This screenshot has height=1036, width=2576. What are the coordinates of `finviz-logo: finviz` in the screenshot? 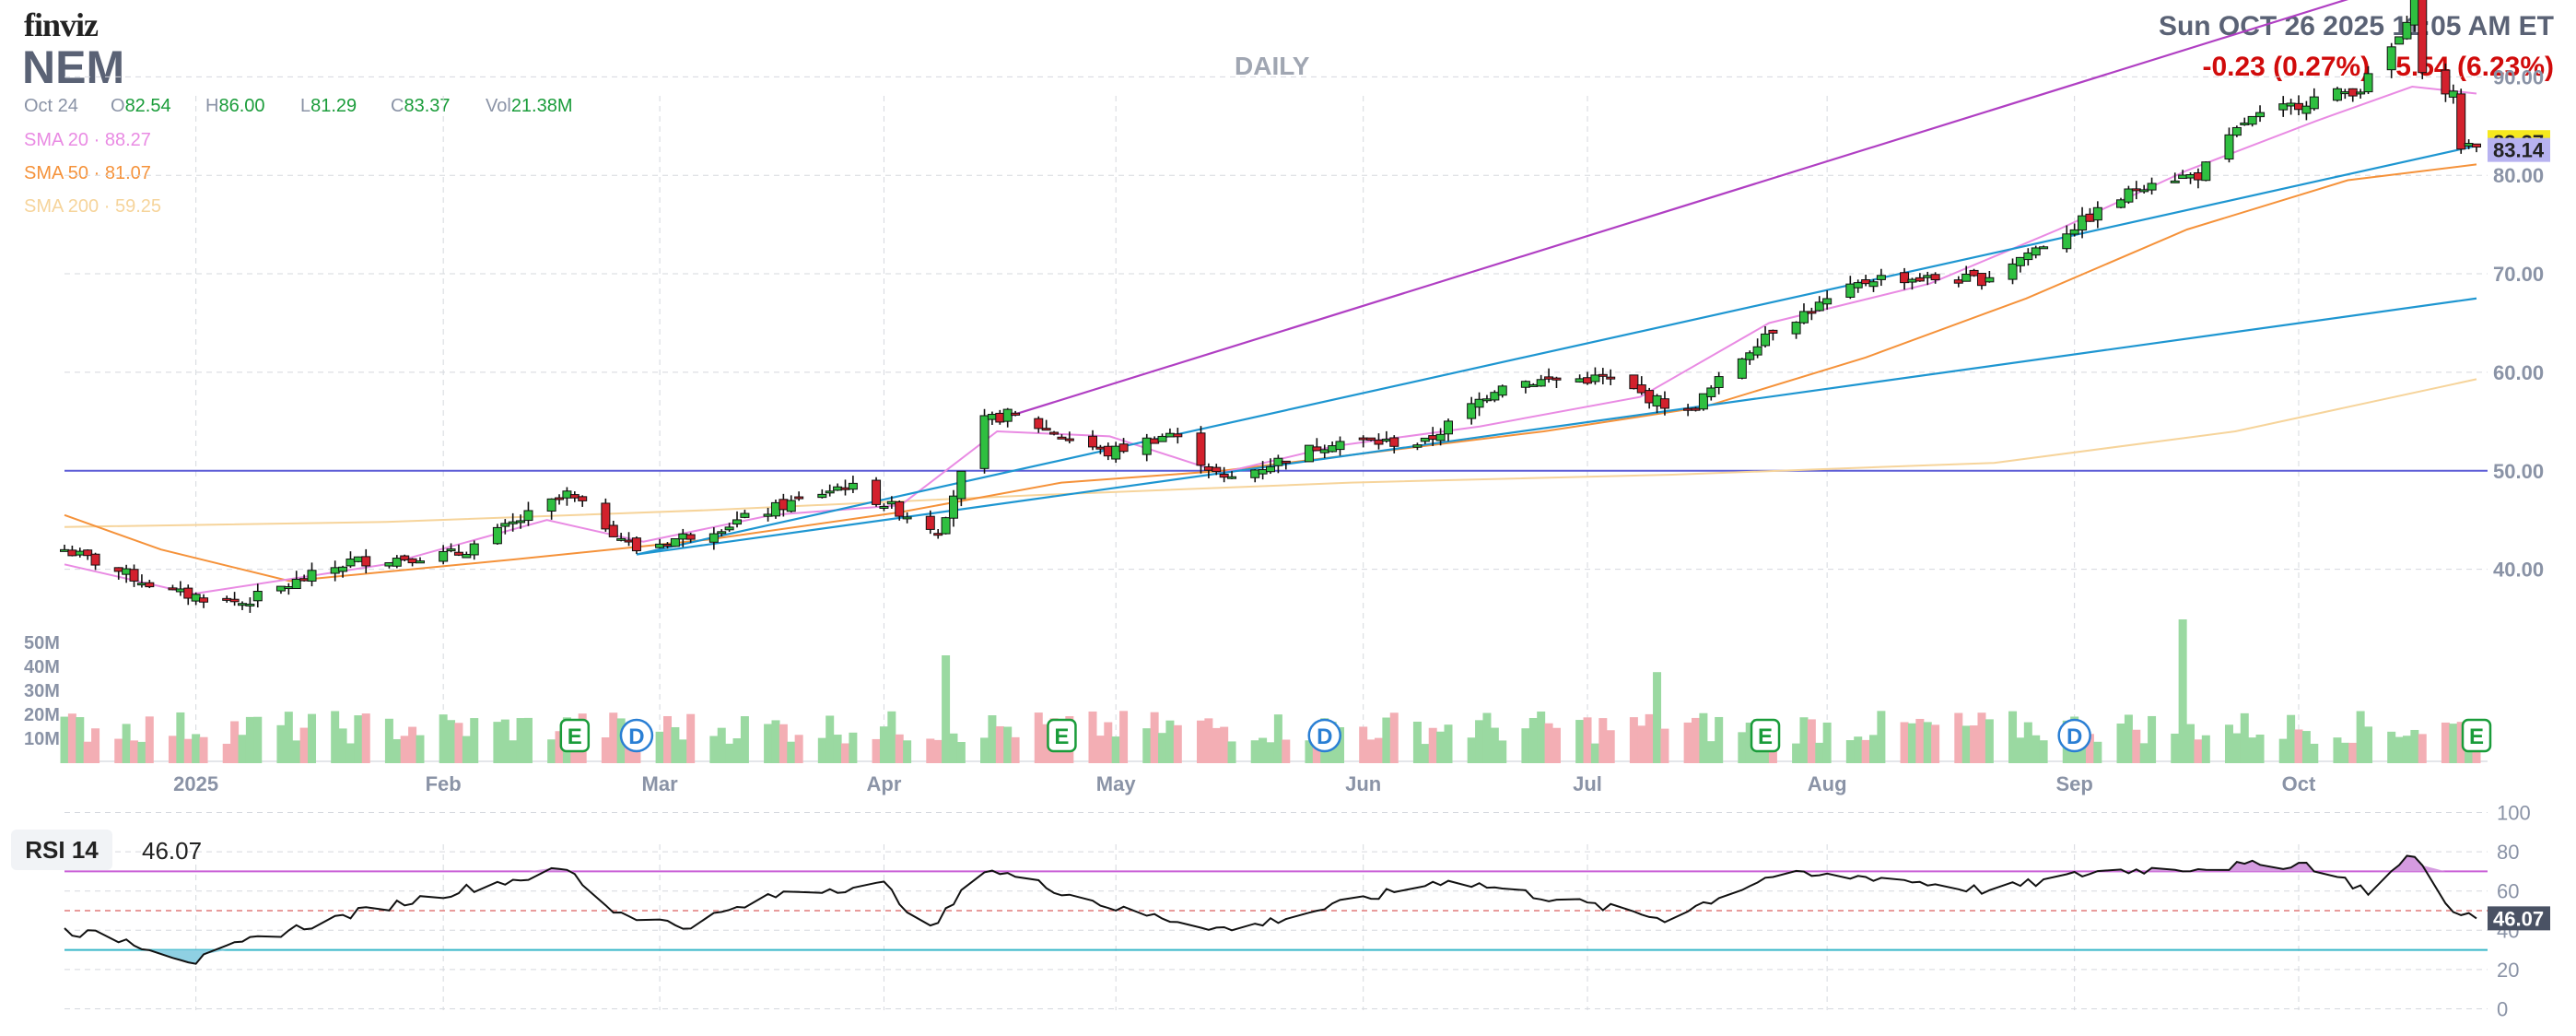 It's located at (61, 24).